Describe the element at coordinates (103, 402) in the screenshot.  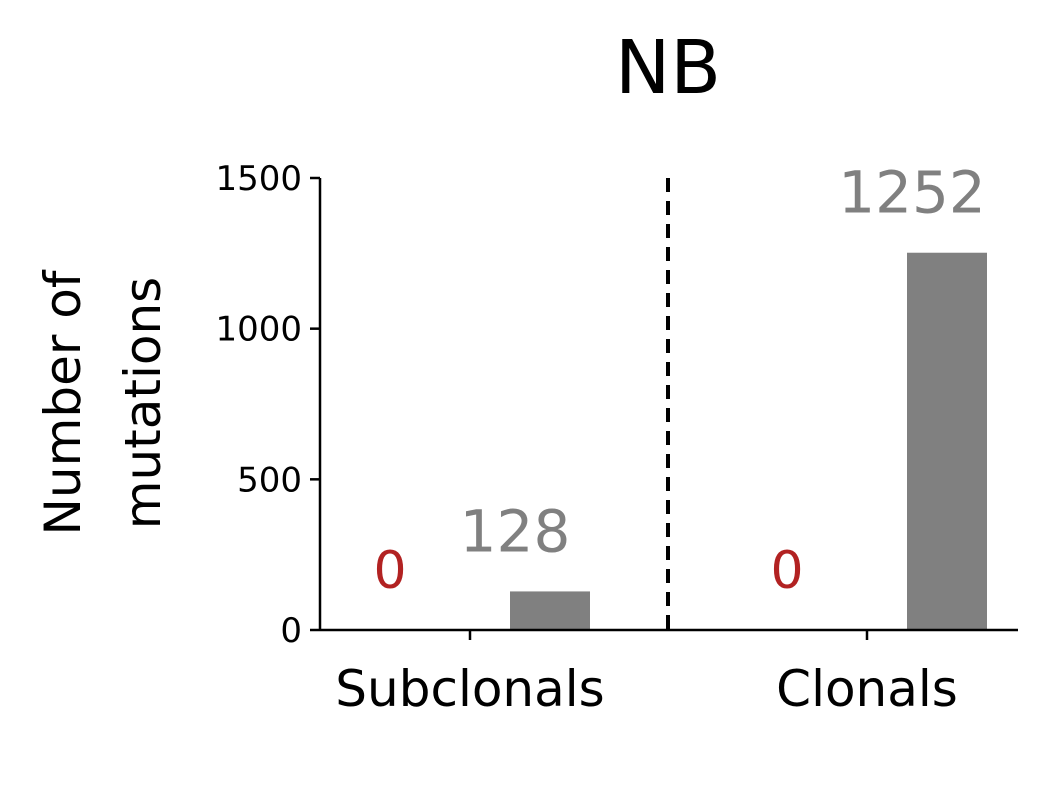
I see `y-axis-label: Number of mutations` at that location.